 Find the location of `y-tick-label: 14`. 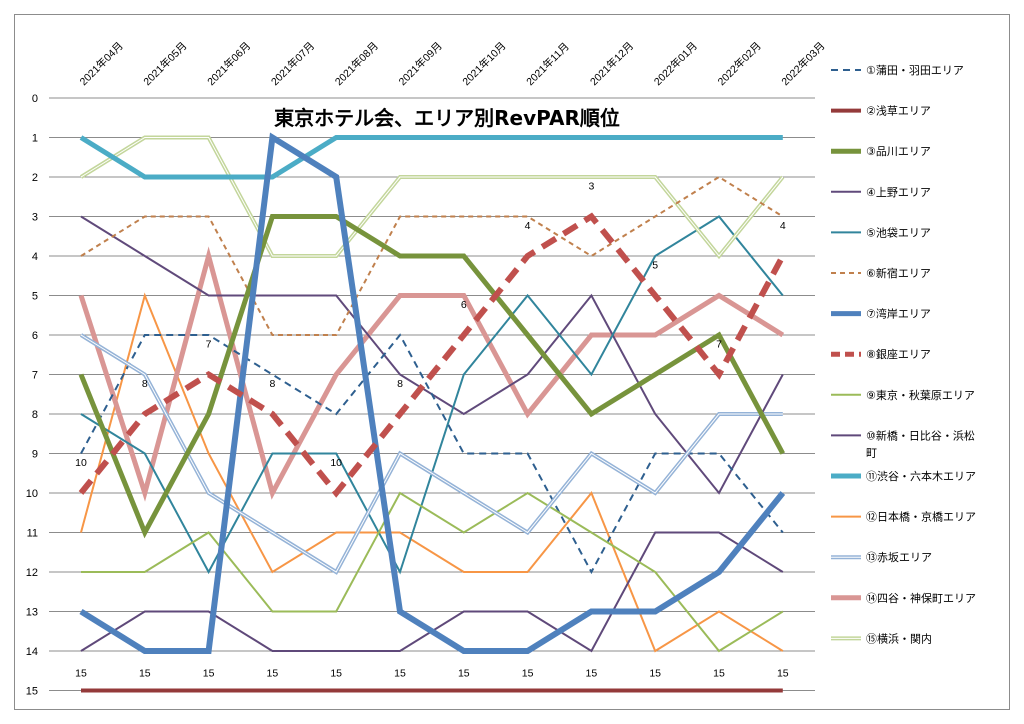

y-tick-label: 14 is located at coordinates (32, 652).